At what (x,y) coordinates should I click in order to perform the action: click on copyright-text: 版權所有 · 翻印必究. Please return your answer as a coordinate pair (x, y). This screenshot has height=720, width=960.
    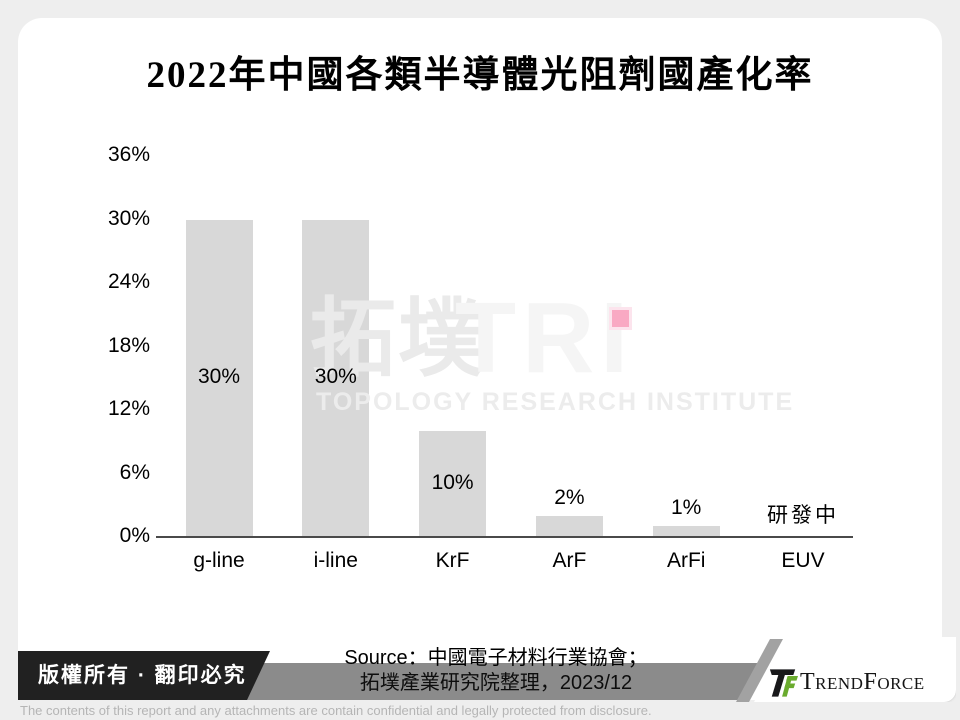
    Looking at the image, I should click on (142, 675).